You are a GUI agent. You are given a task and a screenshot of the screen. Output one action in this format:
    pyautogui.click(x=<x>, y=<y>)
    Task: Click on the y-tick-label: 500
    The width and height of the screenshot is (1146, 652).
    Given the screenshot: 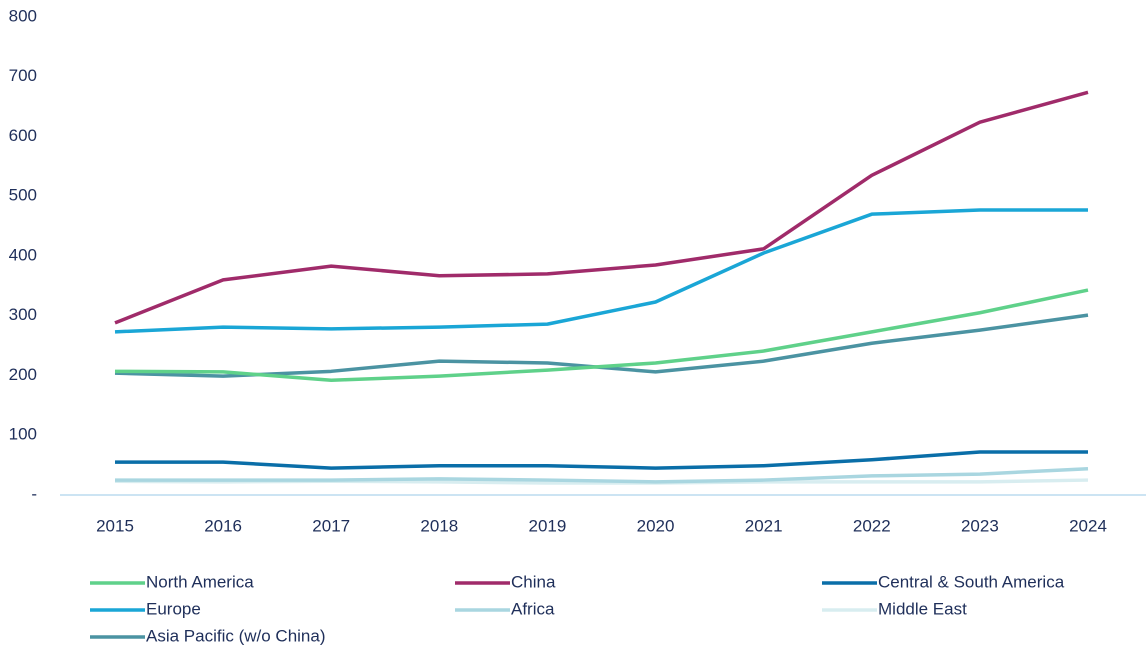 What is the action you would take?
    pyautogui.click(x=23, y=195)
    